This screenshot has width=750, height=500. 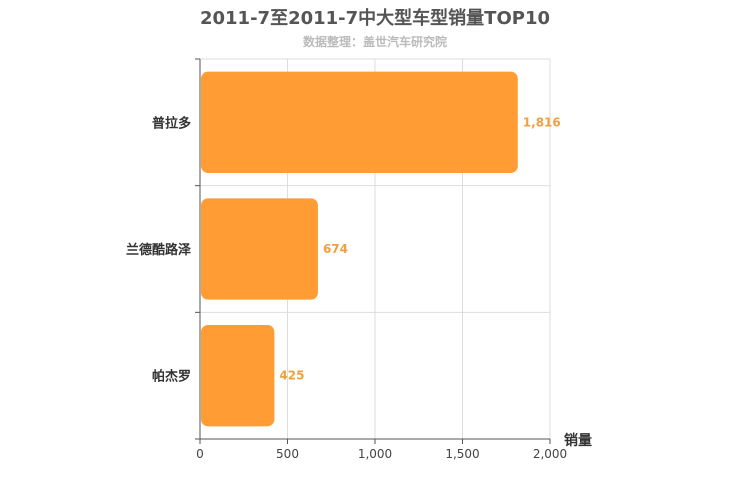 What do you see at coordinates (578, 440) in the screenshot?
I see `x-axis-title: 销量` at bounding box center [578, 440].